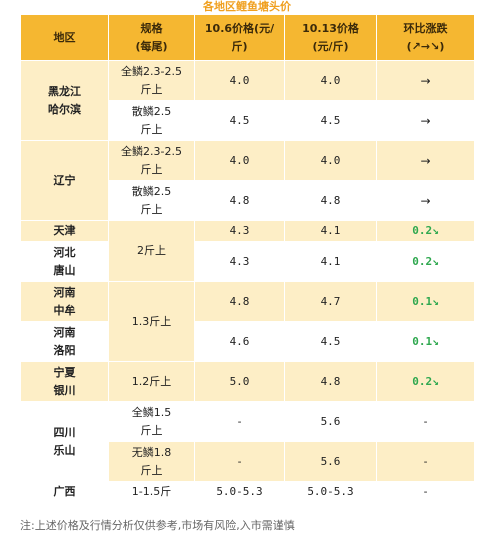 Image resolution: width=494 pixels, height=558 pixels. I want to click on table-row: 辽宁 全鳞2.3-2.5 斤上 4.0 4.0 →, so click(247, 180).